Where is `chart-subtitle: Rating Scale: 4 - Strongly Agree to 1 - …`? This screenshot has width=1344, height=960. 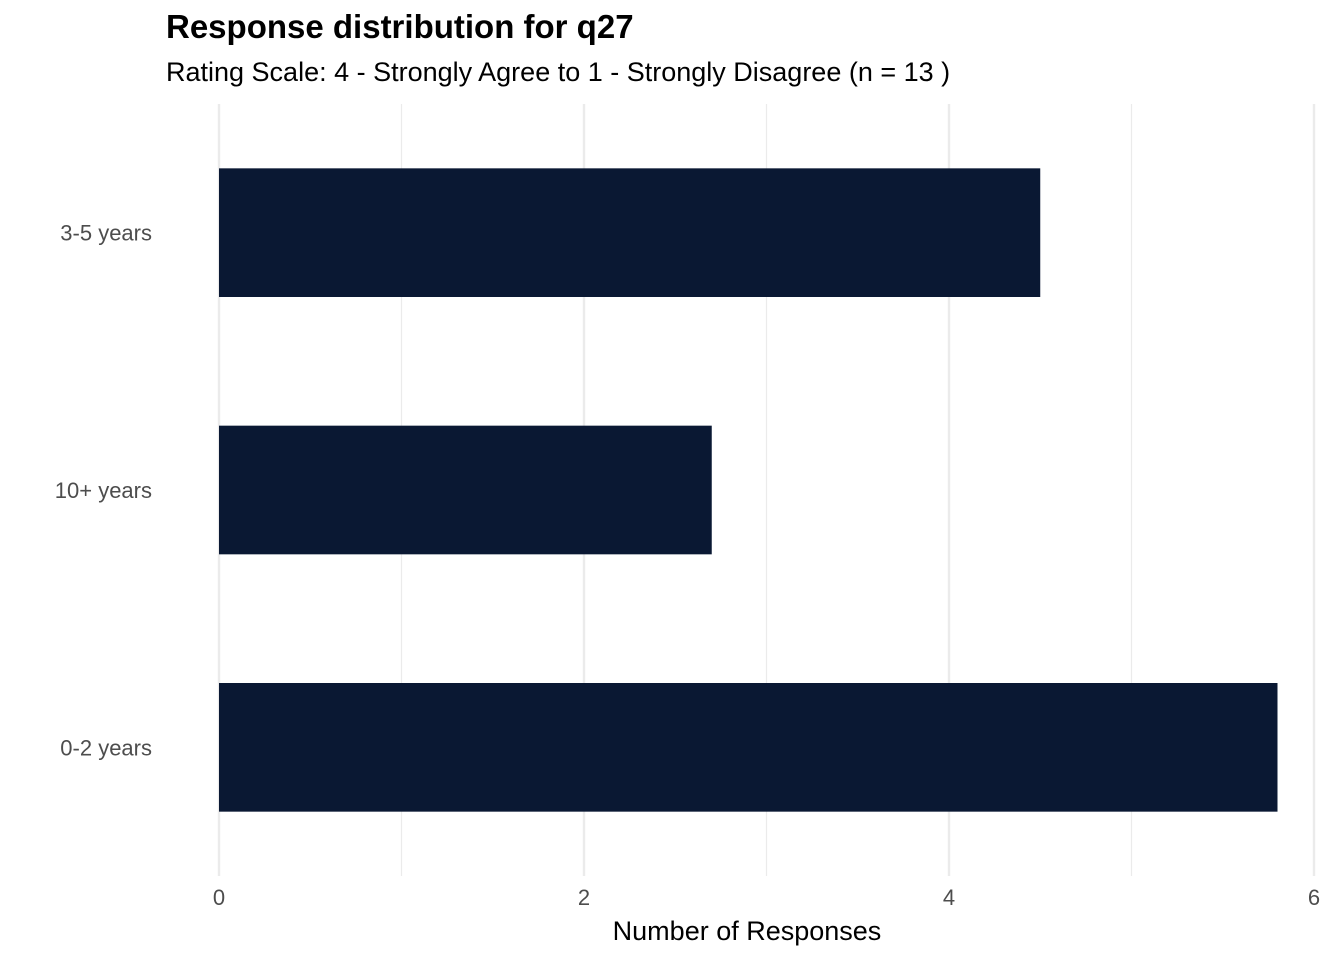 chart-subtitle: Rating Scale: 4 - Strongly Agree to 1 - … is located at coordinates (558, 72).